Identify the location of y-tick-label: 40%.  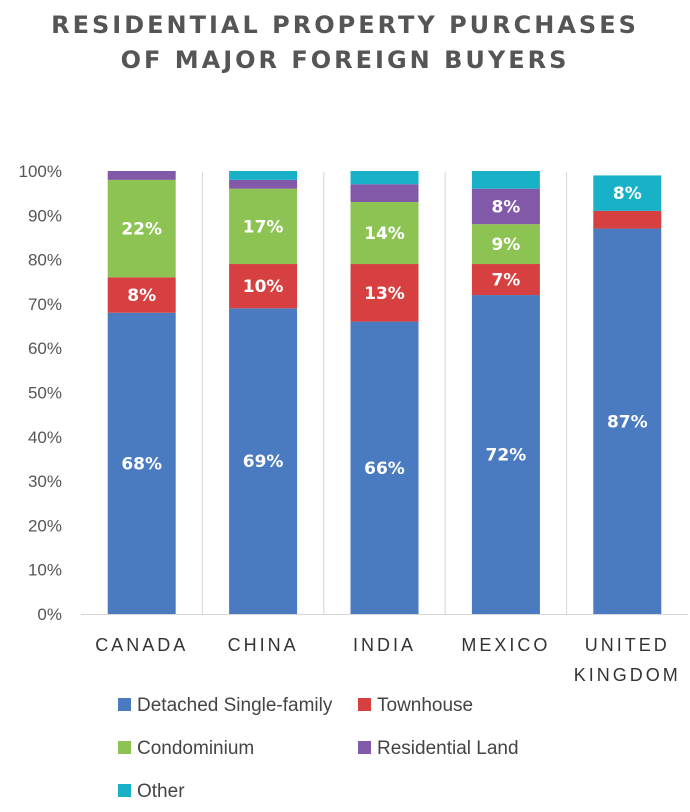
(45, 437).